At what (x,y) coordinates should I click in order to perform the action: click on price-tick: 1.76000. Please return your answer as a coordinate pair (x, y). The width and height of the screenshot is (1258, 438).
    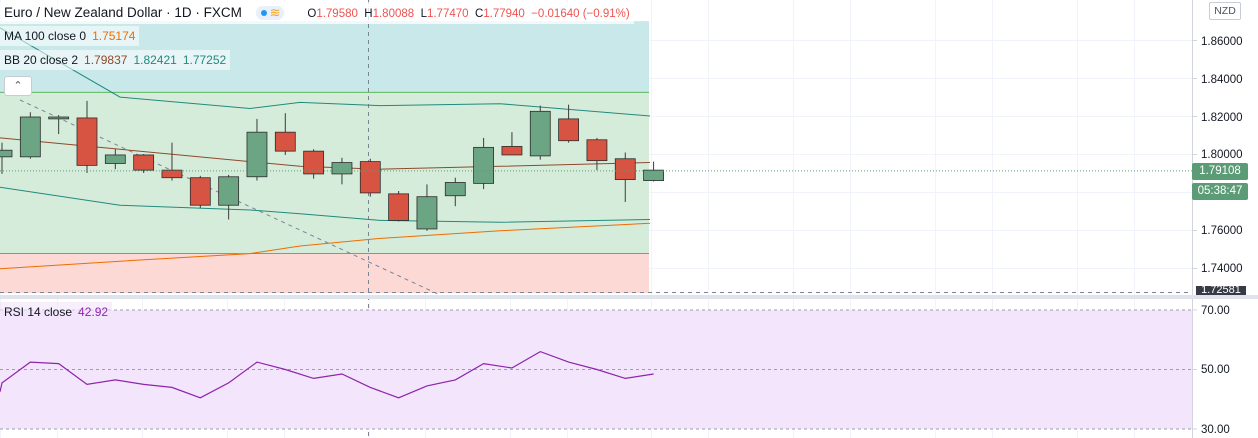
    Looking at the image, I should click on (1222, 231).